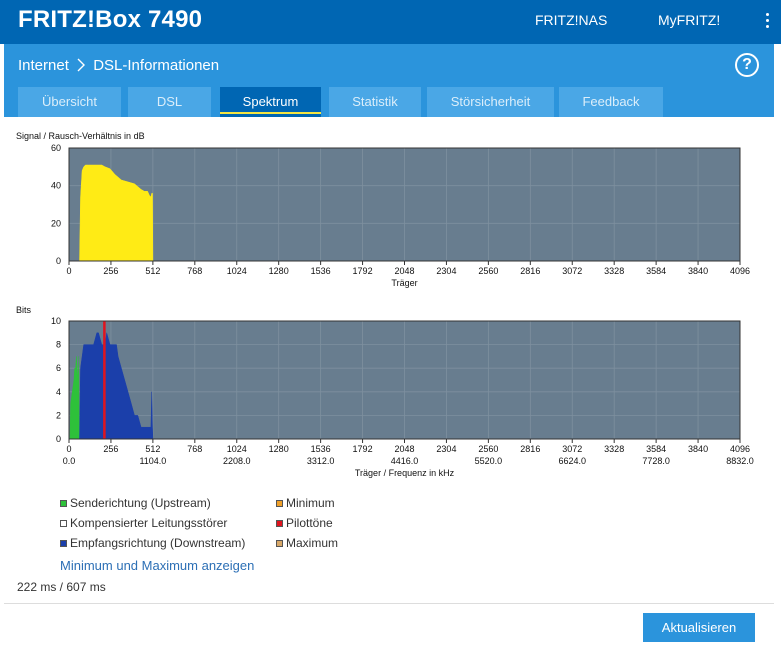 The height and width of the screenshot is (656, 781). I want to click on refresh-button: Aktualisieren, so click(699, 627).